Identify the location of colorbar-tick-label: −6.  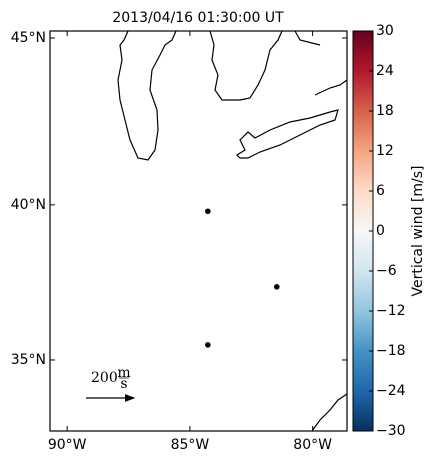
(386, 271).